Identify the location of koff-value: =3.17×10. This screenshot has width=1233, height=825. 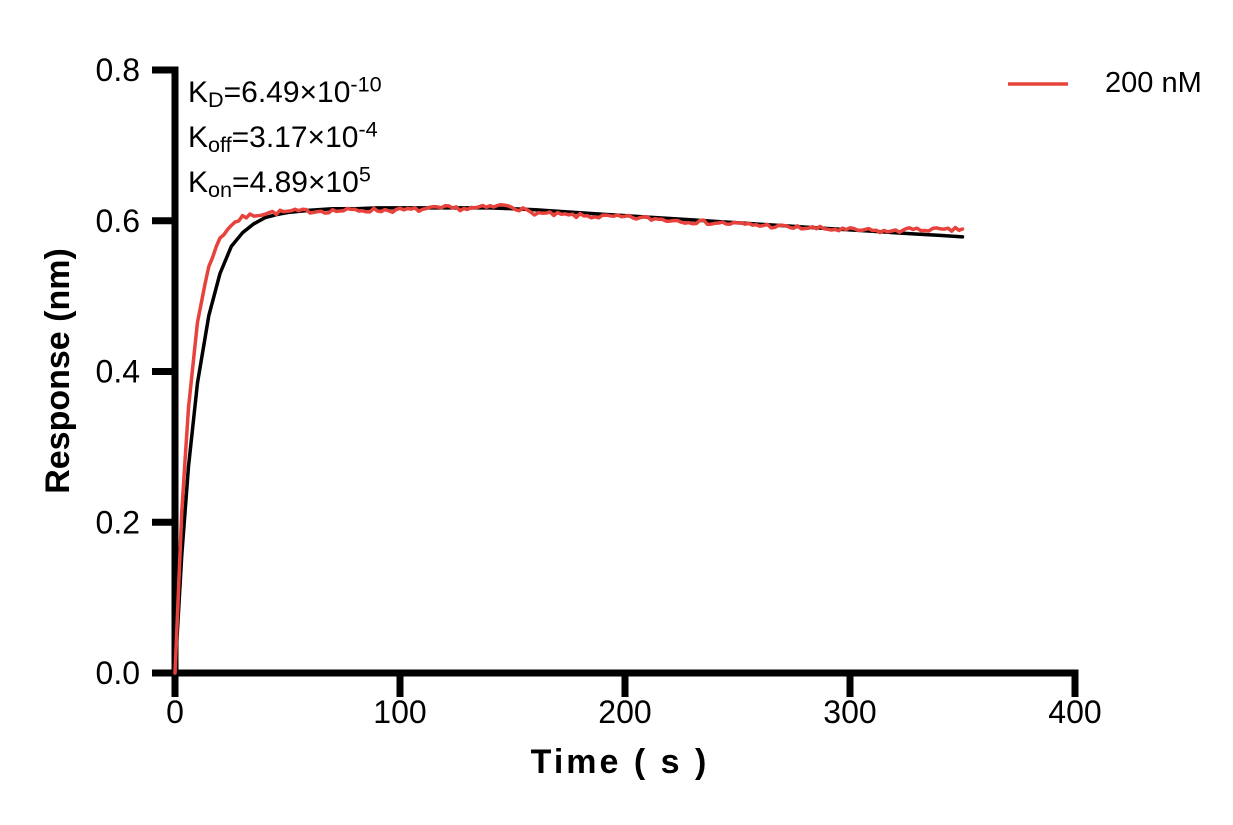
(295, 137).